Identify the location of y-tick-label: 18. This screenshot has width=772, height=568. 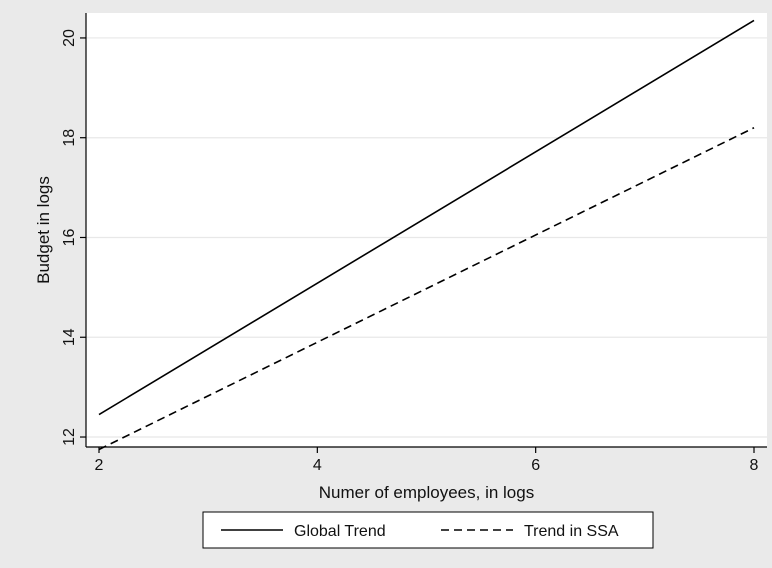
(69, 138).